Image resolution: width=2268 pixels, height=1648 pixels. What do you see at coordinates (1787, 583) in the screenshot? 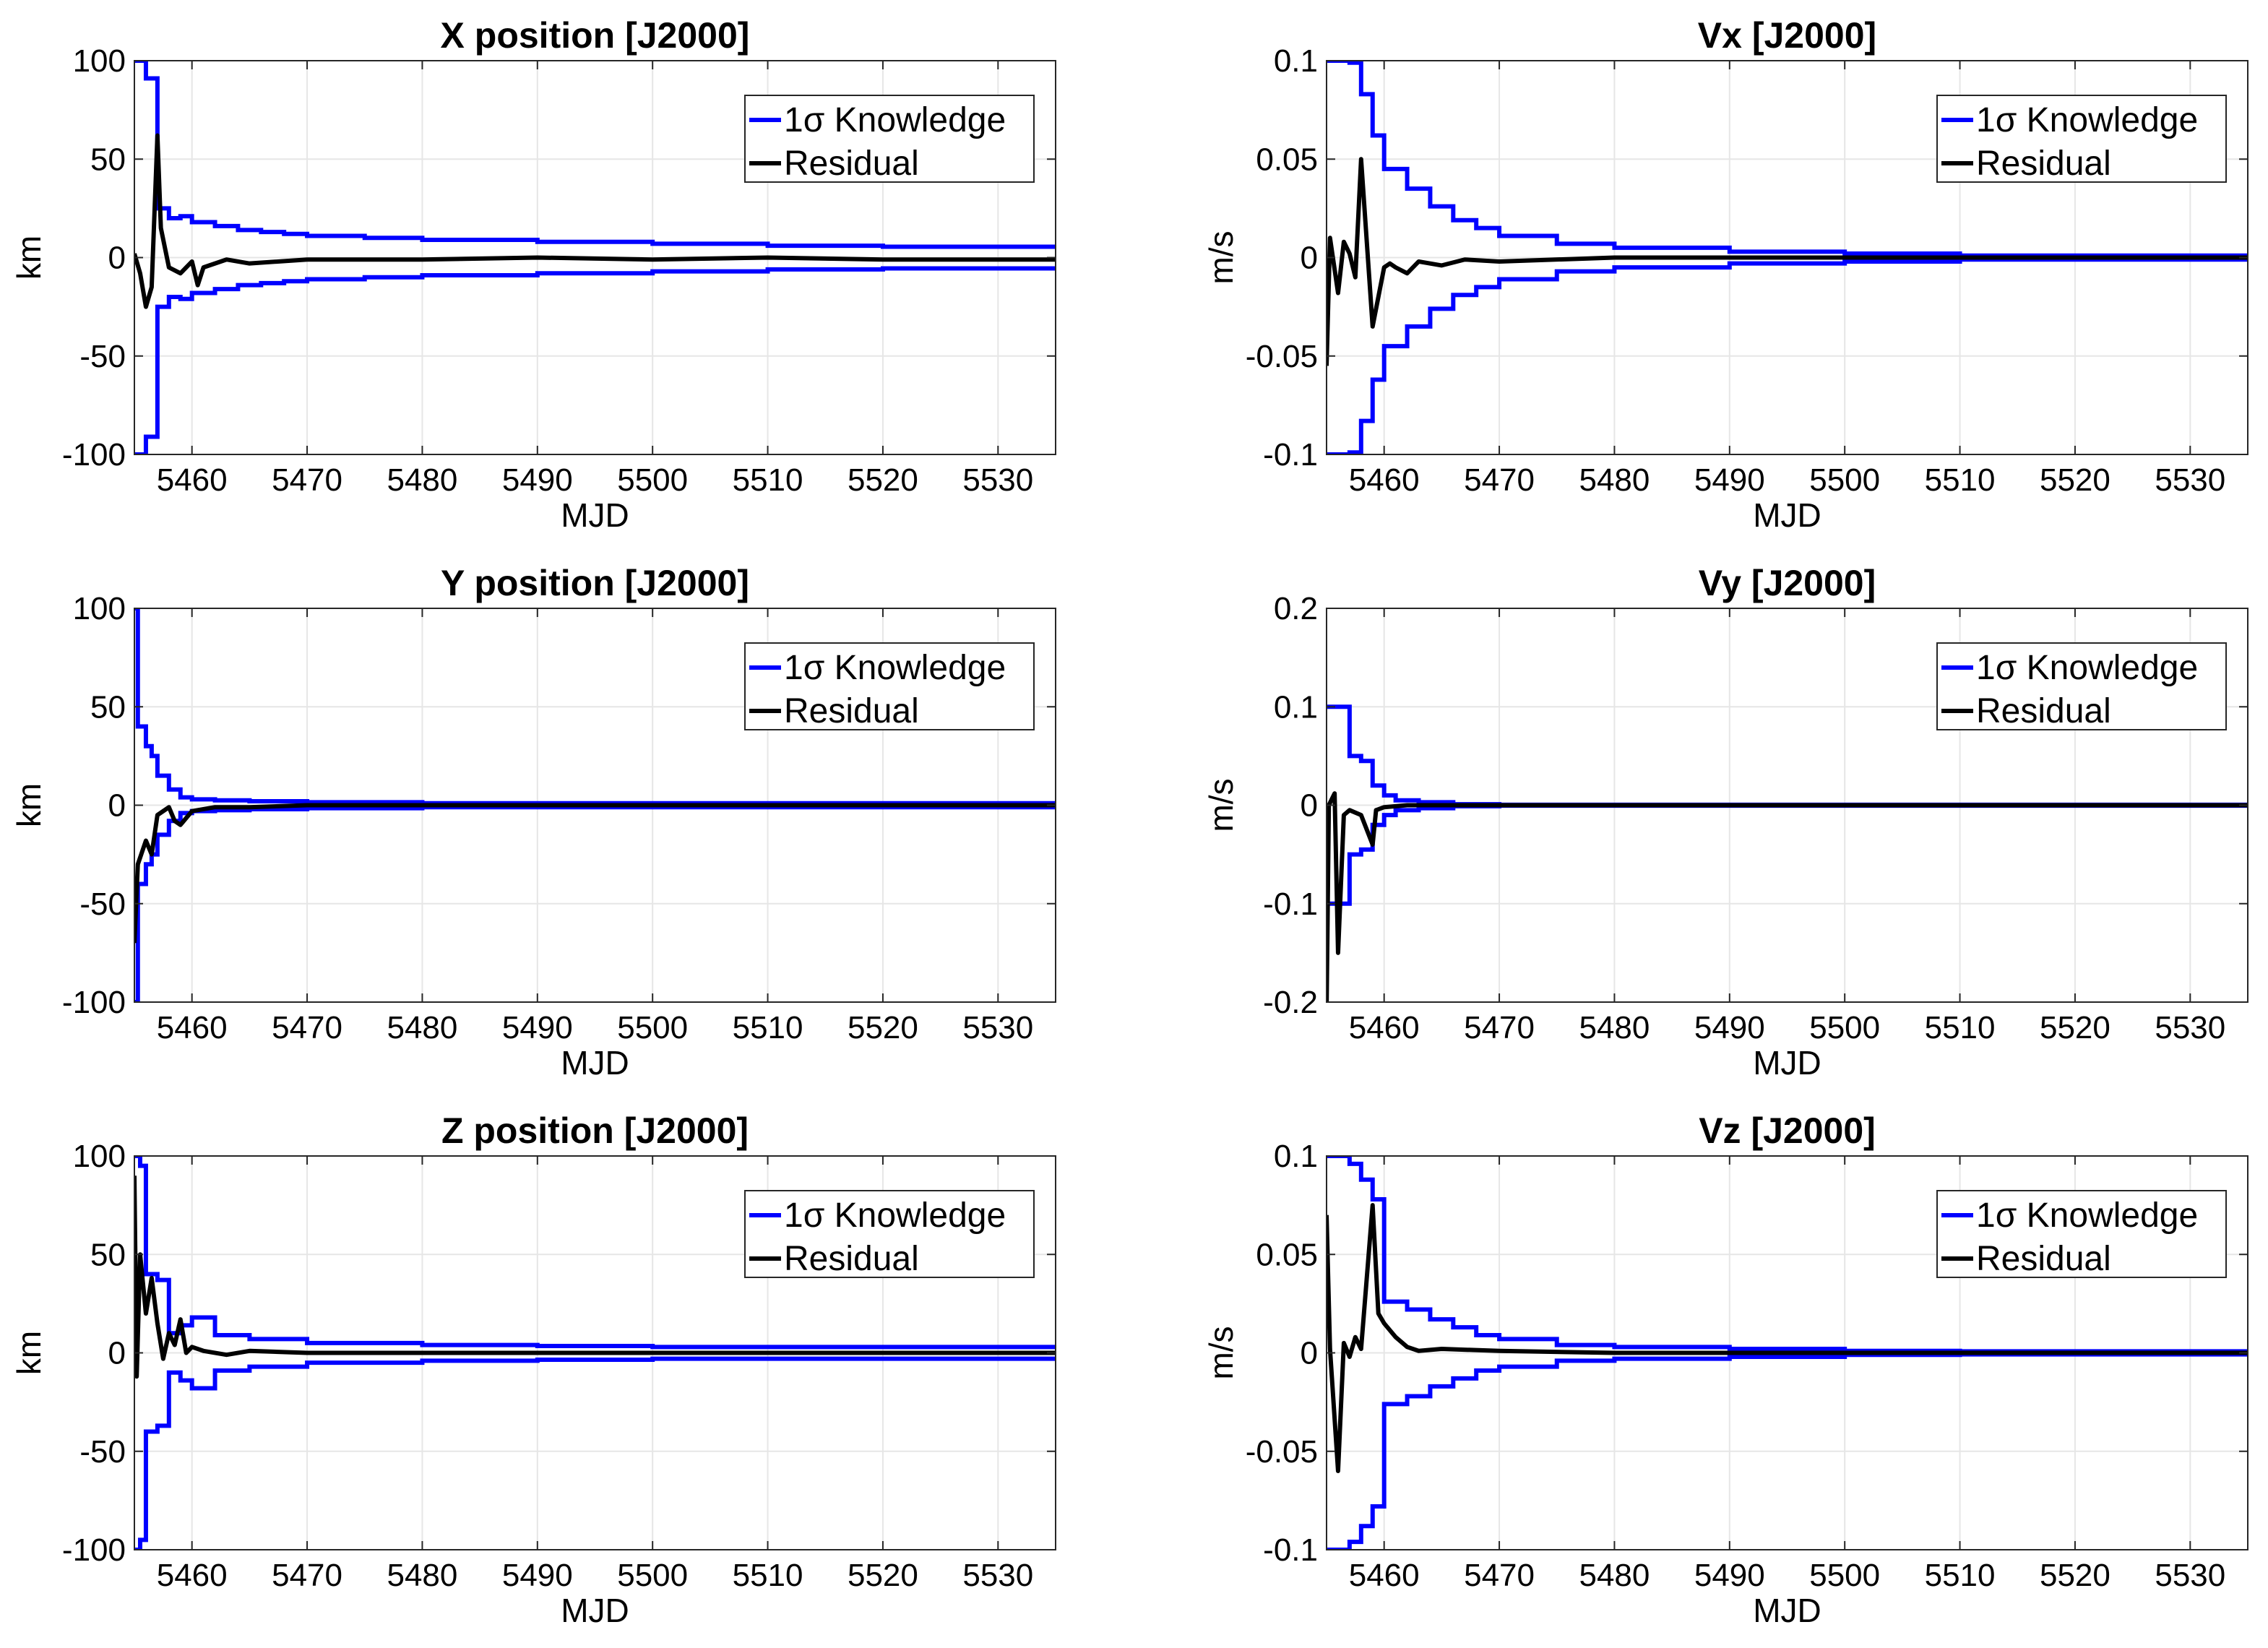
I see `chart-title: Vy [J2000]` at bounding box center [1787, 583].